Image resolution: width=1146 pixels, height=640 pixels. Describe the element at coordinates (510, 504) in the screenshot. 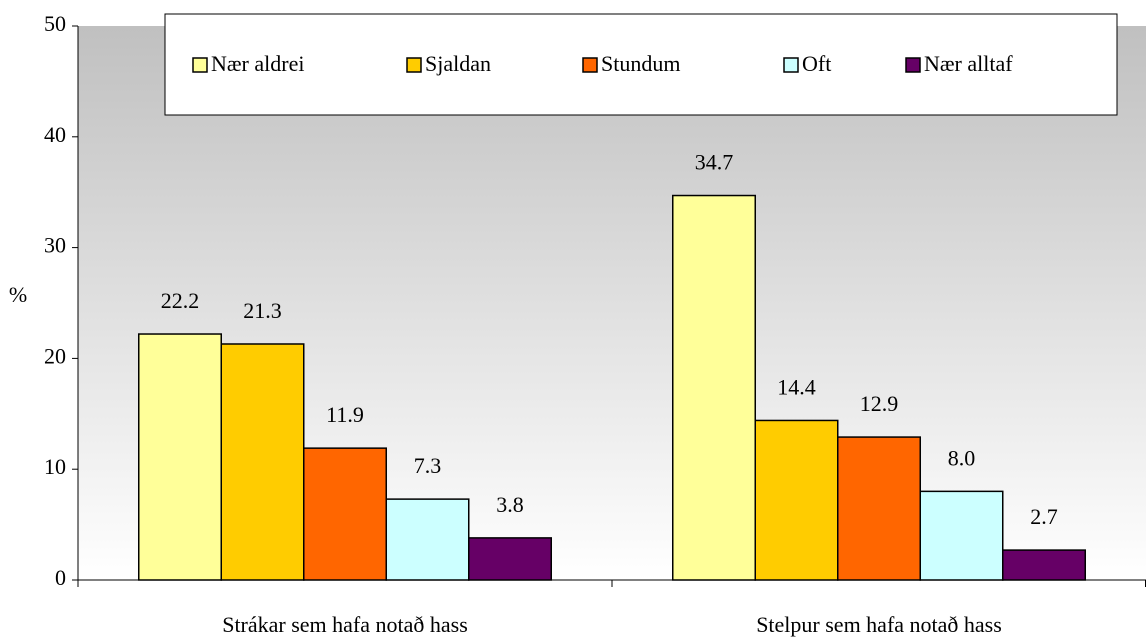

I see `data-label: 3.8` at that location.